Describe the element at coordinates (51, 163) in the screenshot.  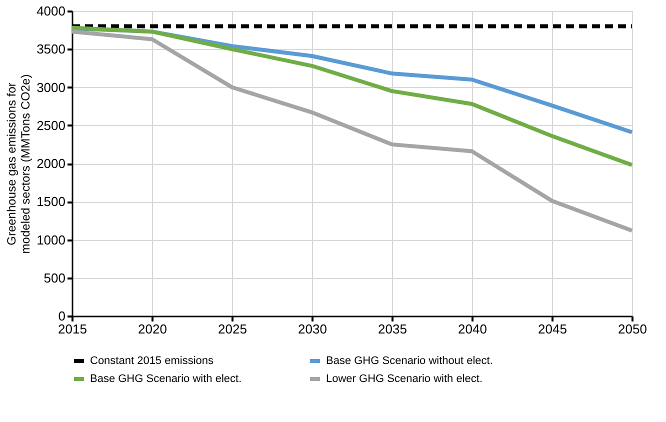
I see `y-tick-label: 2000` at that location.